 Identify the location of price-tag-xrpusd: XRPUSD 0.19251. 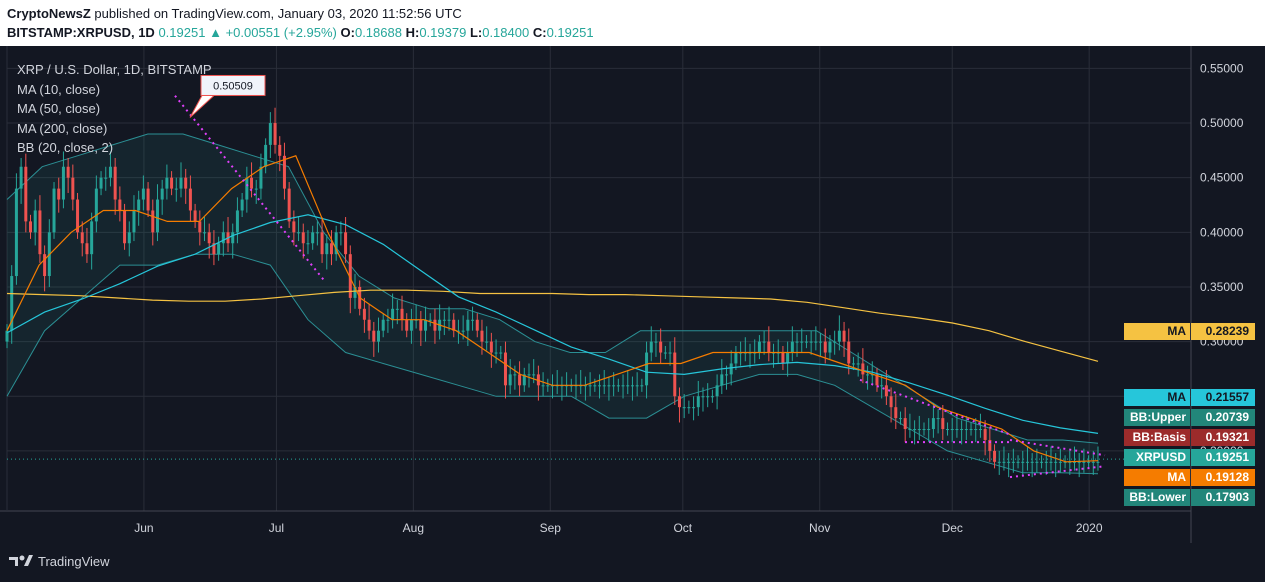
(1189, 457).